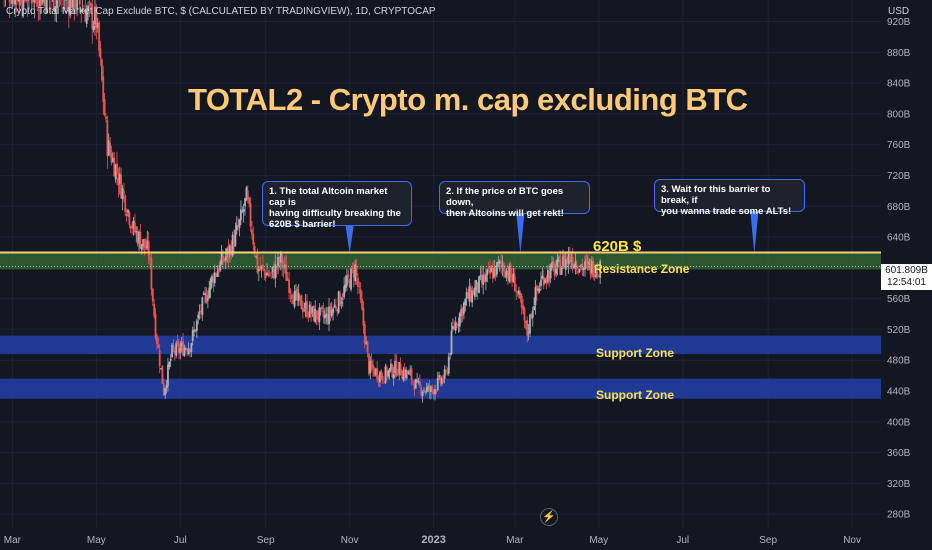  Describe the element at coordinates (635, 353) in the screenshot. I see `support-zone-label-upper: Support Zone` at that location.